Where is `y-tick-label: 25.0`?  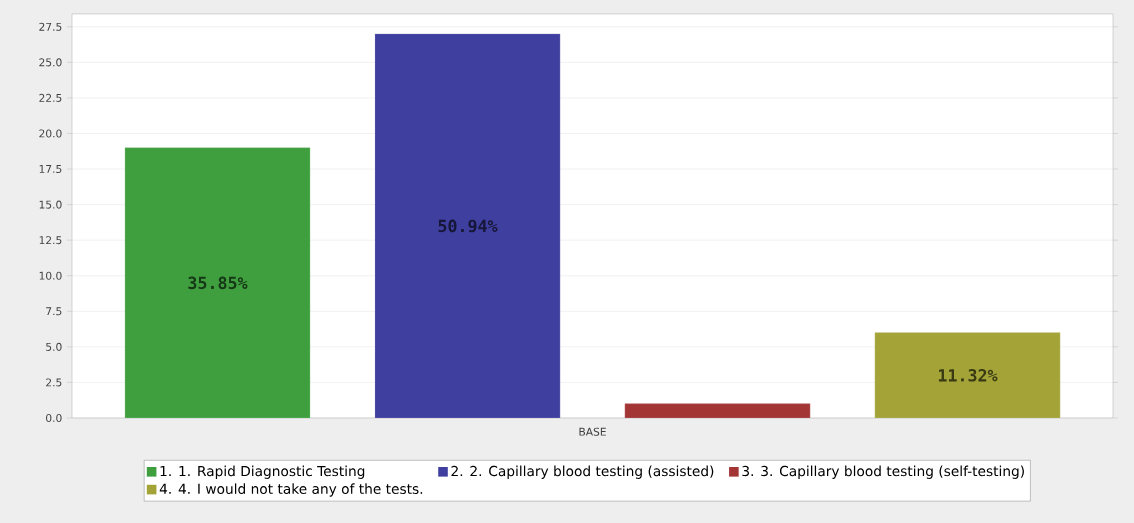 y-tick-label: 25.0 is located at coordinates (50, 62).